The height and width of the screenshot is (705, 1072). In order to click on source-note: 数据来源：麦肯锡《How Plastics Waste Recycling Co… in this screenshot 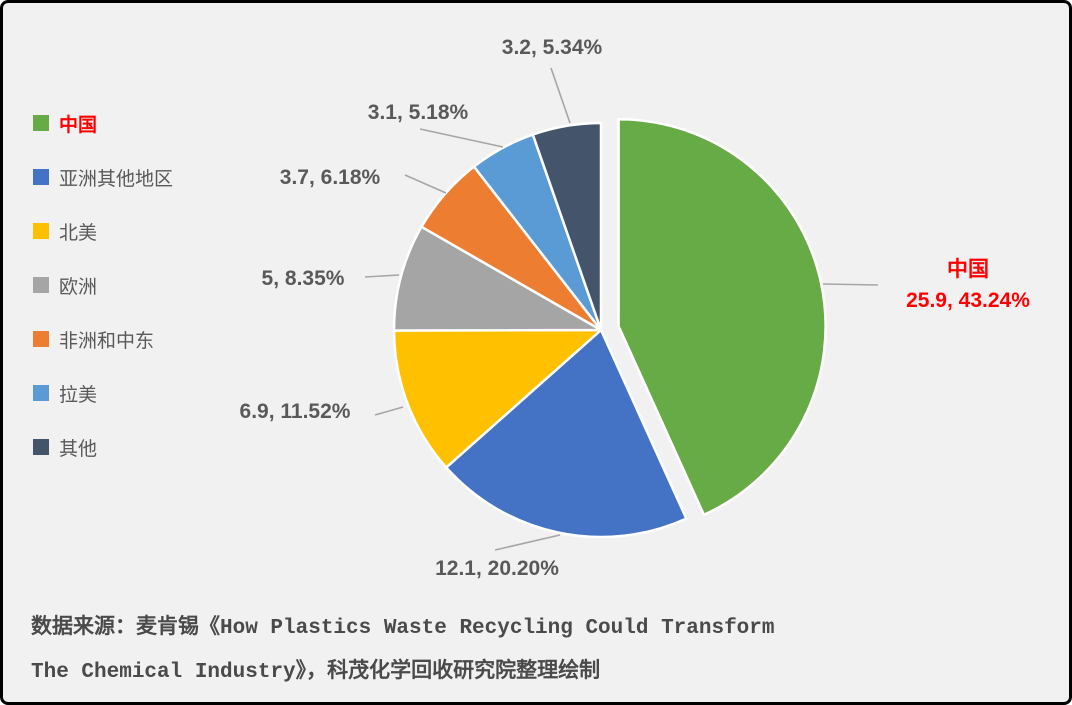, I will do `click(531, 651)`.